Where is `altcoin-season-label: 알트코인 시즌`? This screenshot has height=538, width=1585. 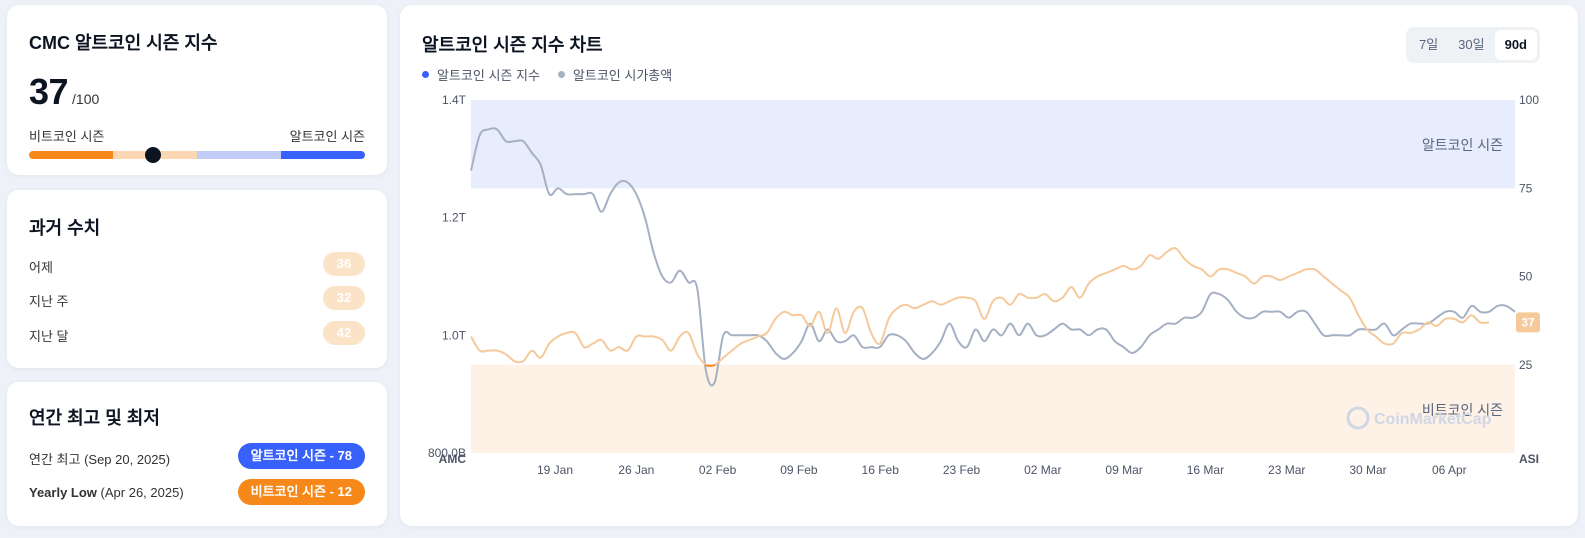 altcoin-season-label: 알트코인 시즌 is located at coordinates (327, 136).